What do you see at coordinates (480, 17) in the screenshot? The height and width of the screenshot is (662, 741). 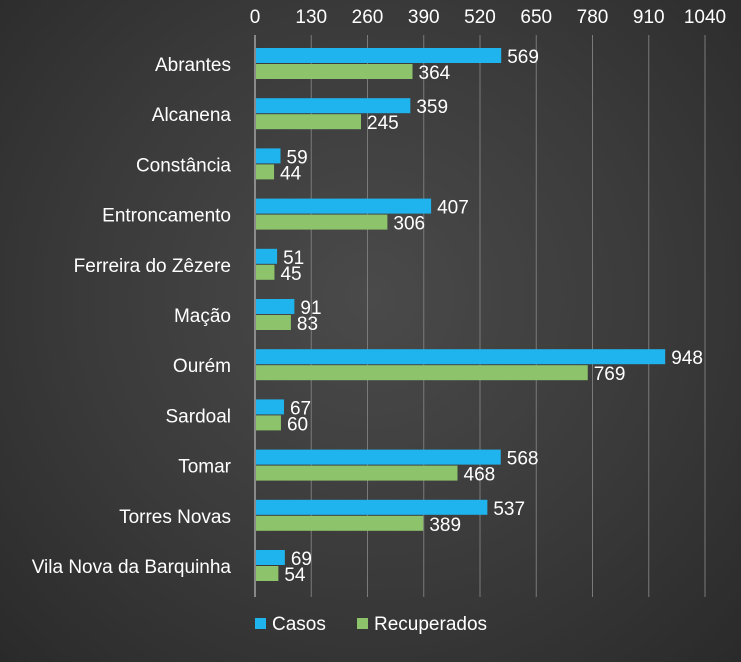 I see `x-tick-label: 520` at bounding box center [480, 17].